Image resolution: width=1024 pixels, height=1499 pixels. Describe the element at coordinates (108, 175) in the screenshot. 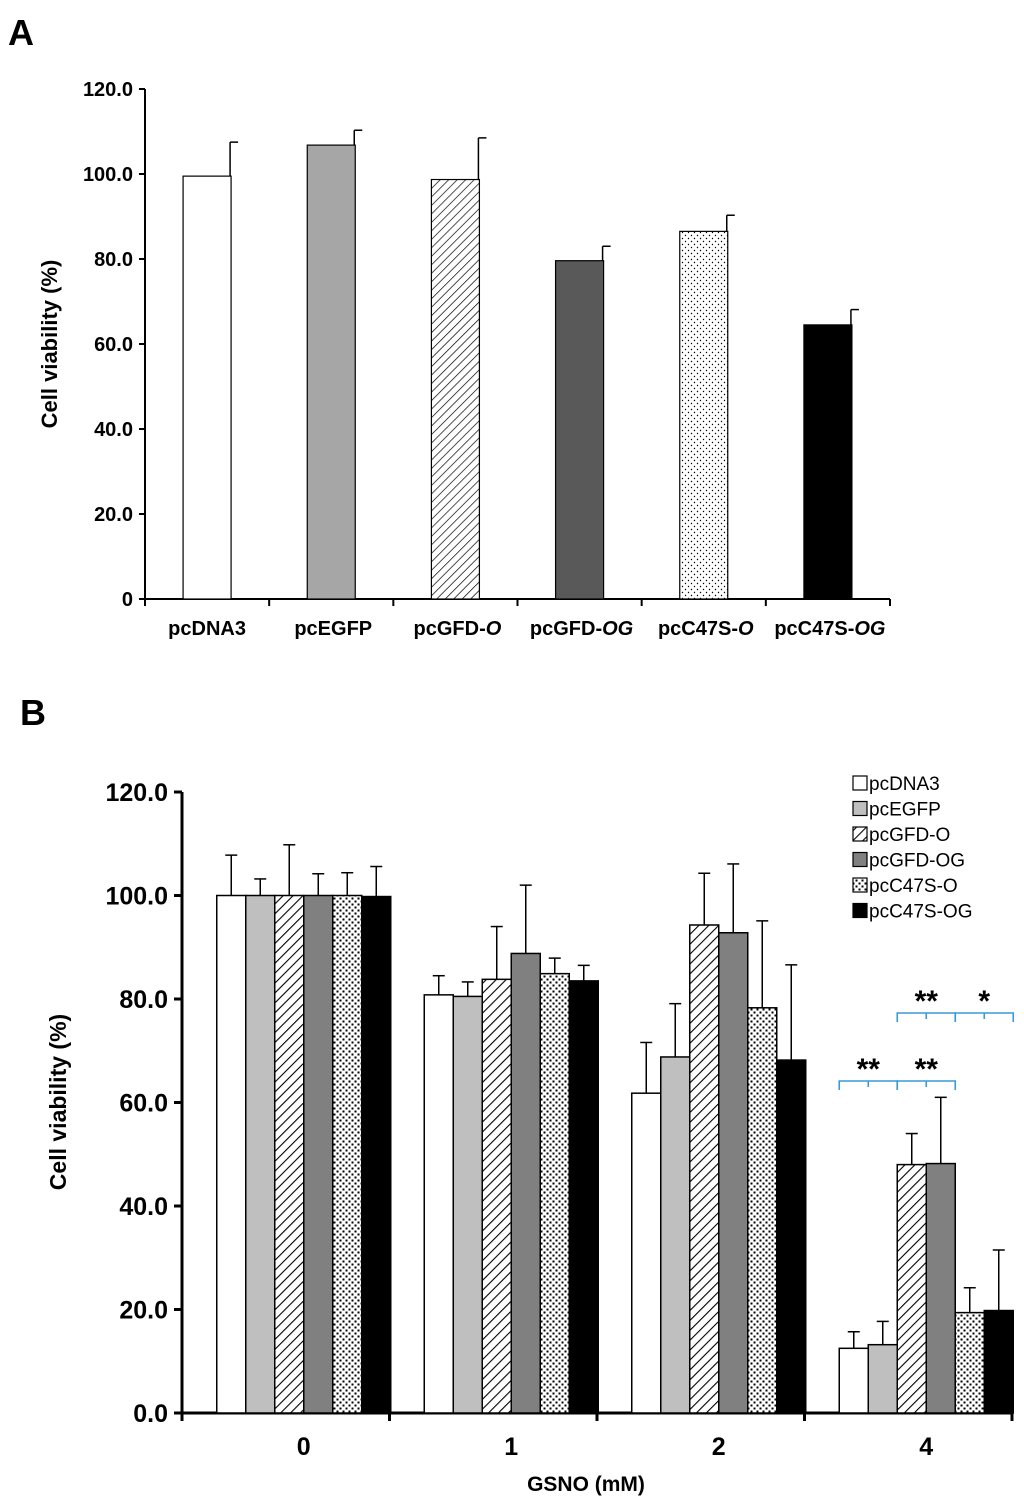

I see `panel-a-y-tick-label: 100.0` at that location.